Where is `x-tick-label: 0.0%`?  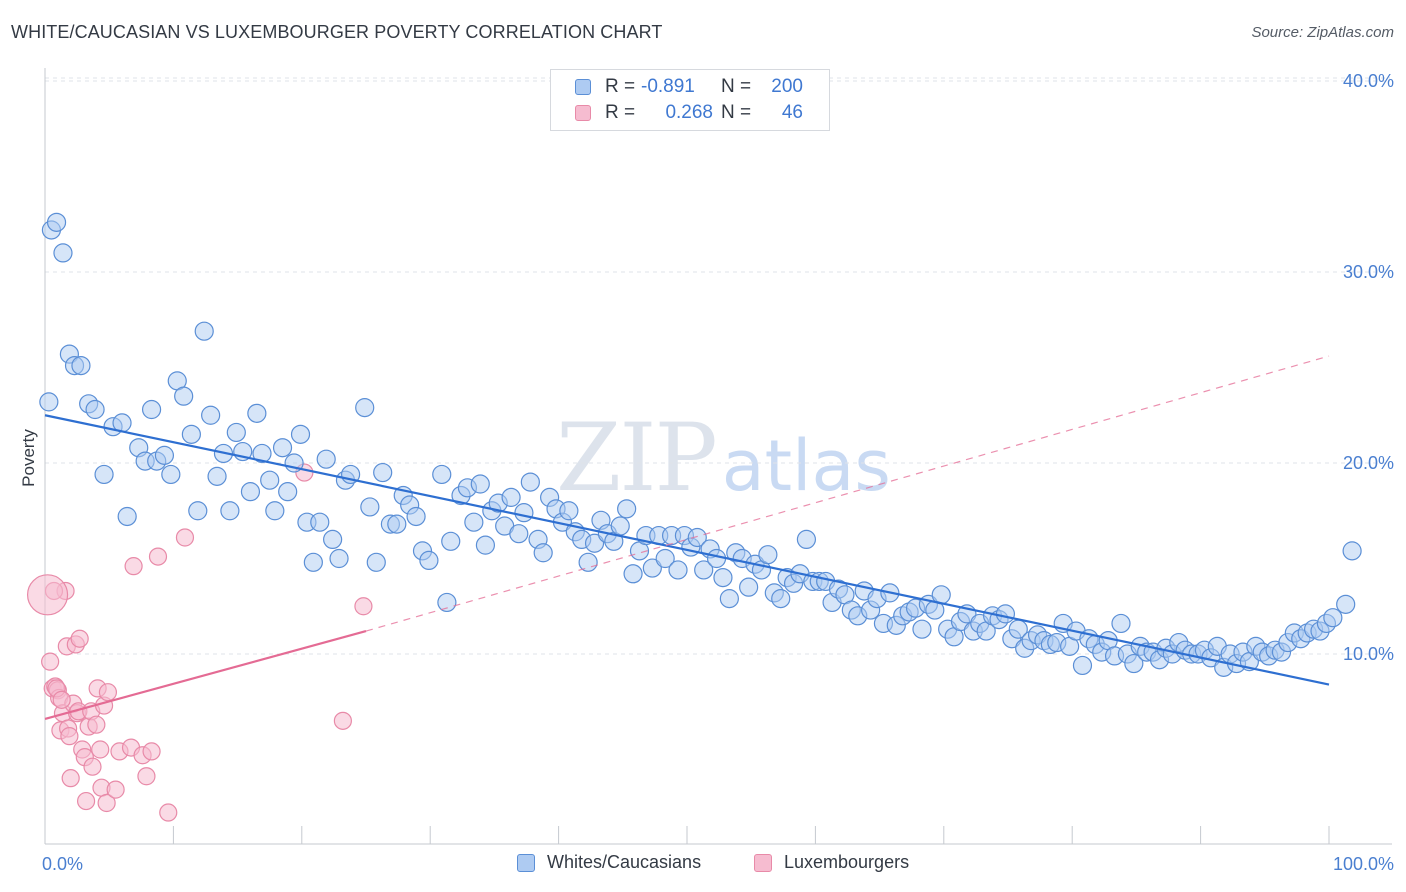
x-tick-label: 0.0% is located at coordinates (62, 864).